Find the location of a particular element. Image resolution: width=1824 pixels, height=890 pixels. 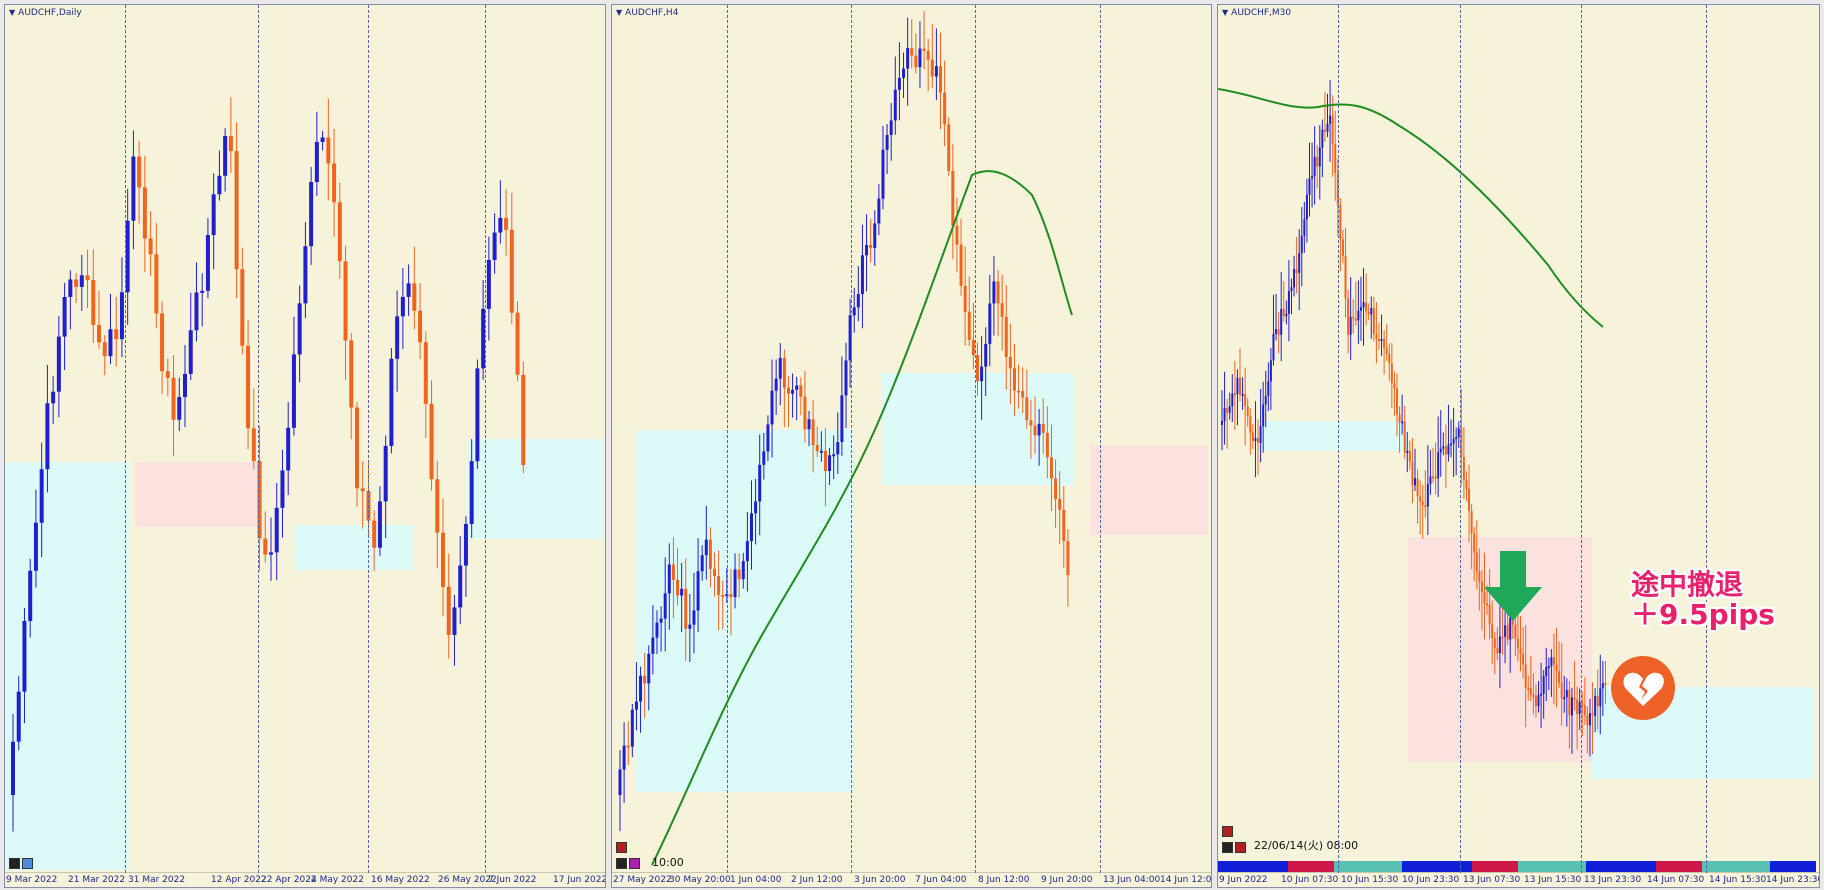

time-tick-label: 30 May 20:00 is located at coordinates (700, 880).